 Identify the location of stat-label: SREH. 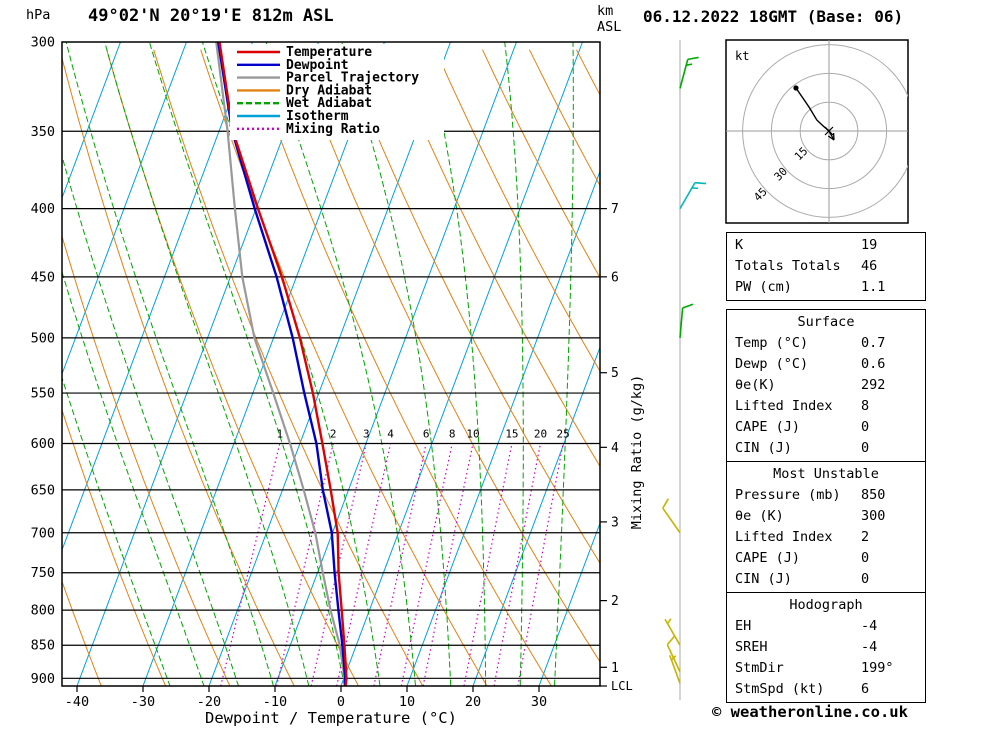
(751, 647).